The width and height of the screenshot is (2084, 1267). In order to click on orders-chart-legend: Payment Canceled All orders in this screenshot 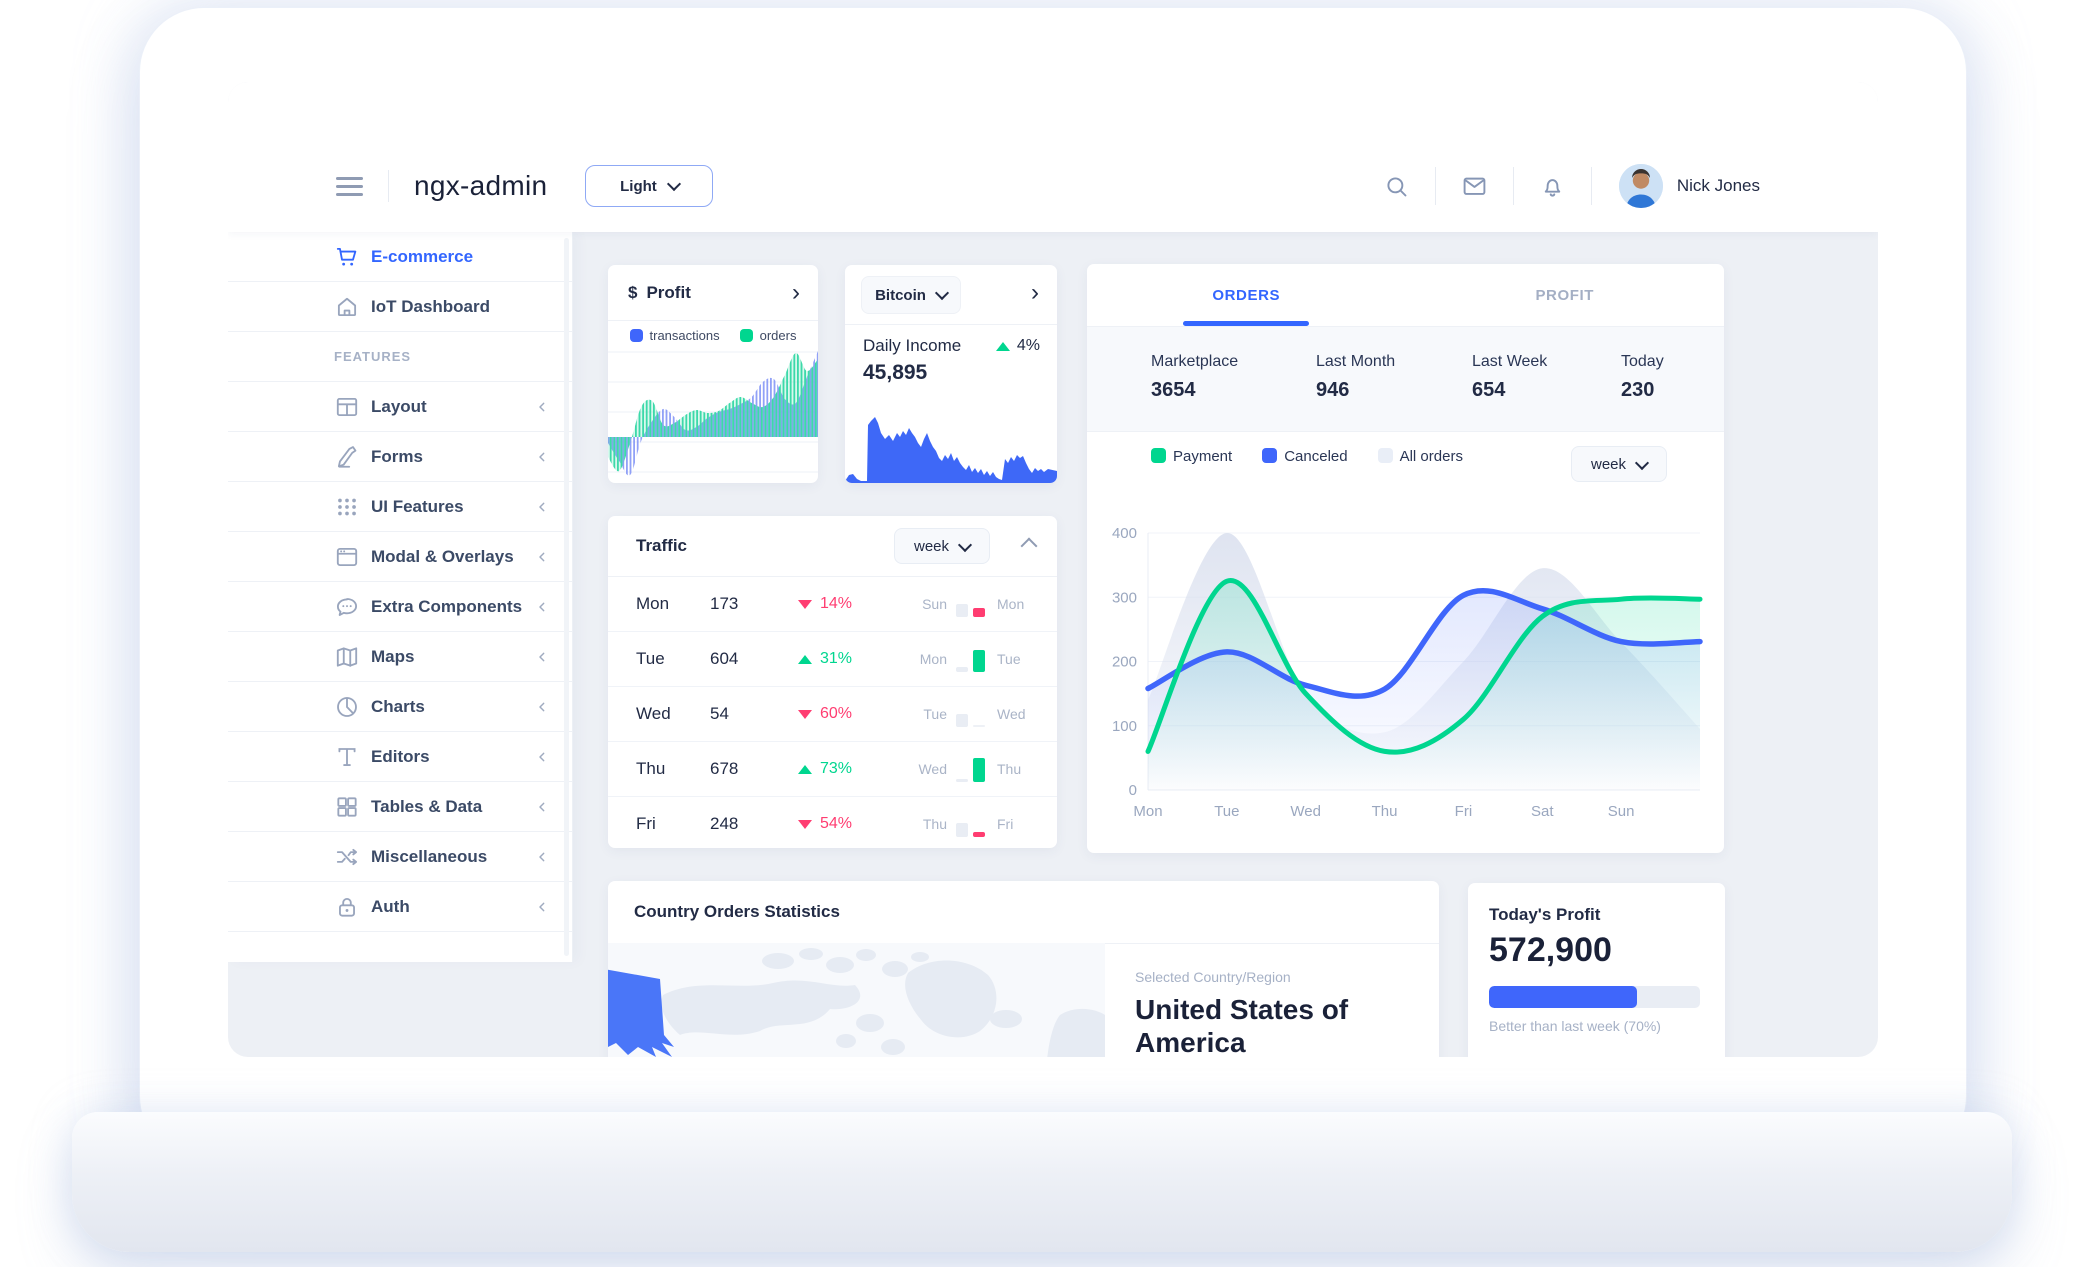, I will do `click(1307, 456)`.